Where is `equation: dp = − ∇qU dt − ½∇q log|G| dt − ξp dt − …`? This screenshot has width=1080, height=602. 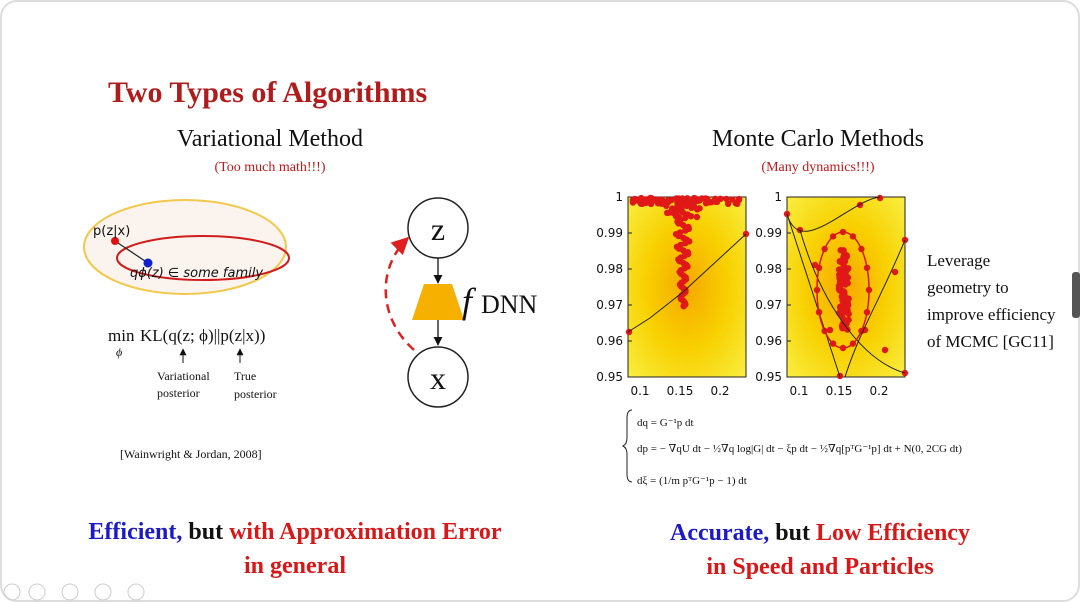 equation: dp = − ∇qU dt − ½∇q log|G| dt − ξp dt − … is located at coordinates (799, 449).